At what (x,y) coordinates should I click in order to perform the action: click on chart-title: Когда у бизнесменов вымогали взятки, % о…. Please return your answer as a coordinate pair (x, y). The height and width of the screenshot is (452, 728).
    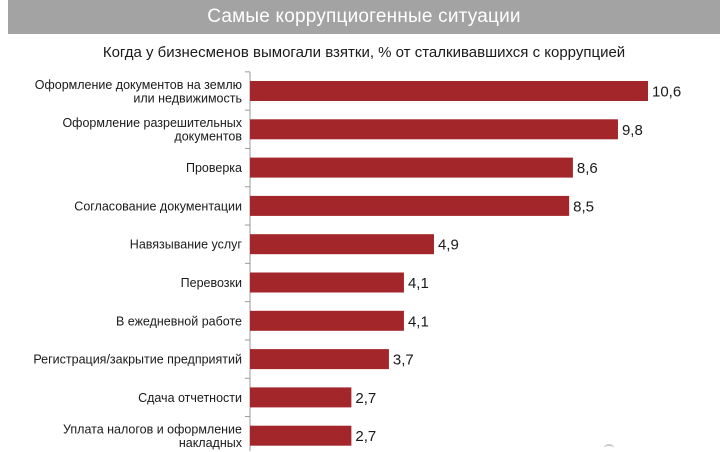
    Looking at the image, I should click on (364, 52).